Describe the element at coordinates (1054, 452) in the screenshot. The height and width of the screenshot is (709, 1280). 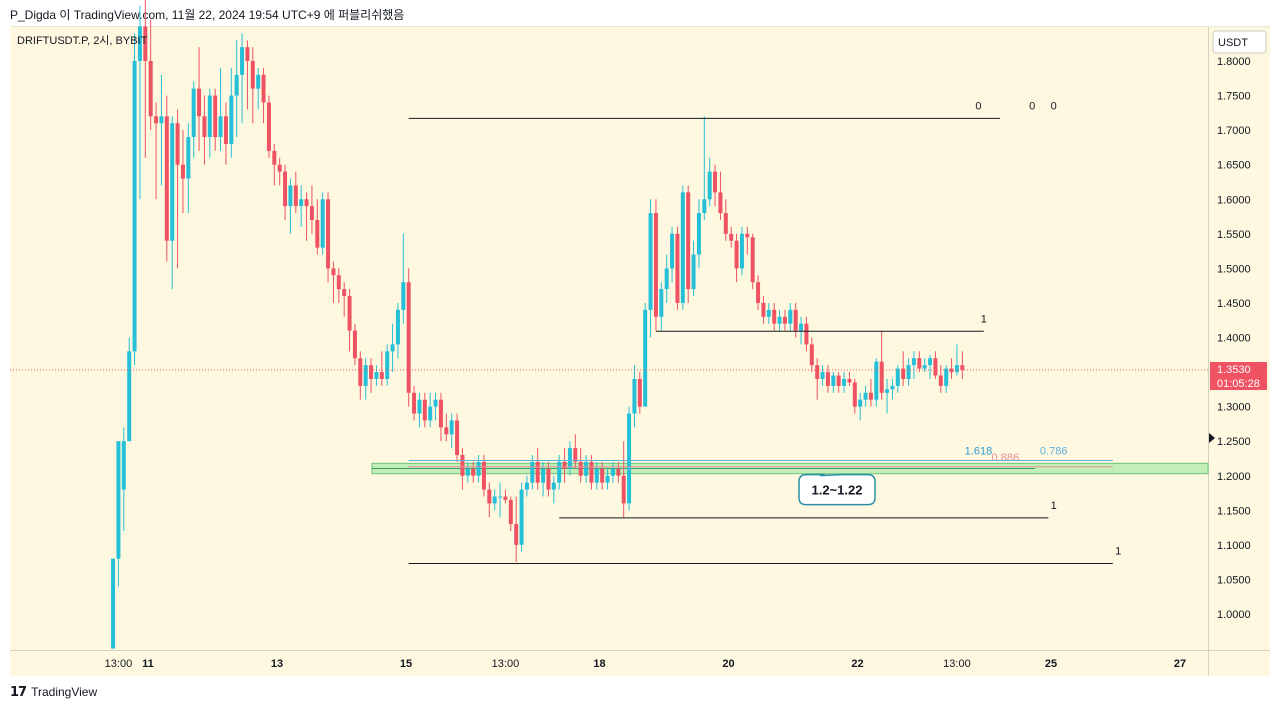
I see `fib-label: 0.786` at that location.